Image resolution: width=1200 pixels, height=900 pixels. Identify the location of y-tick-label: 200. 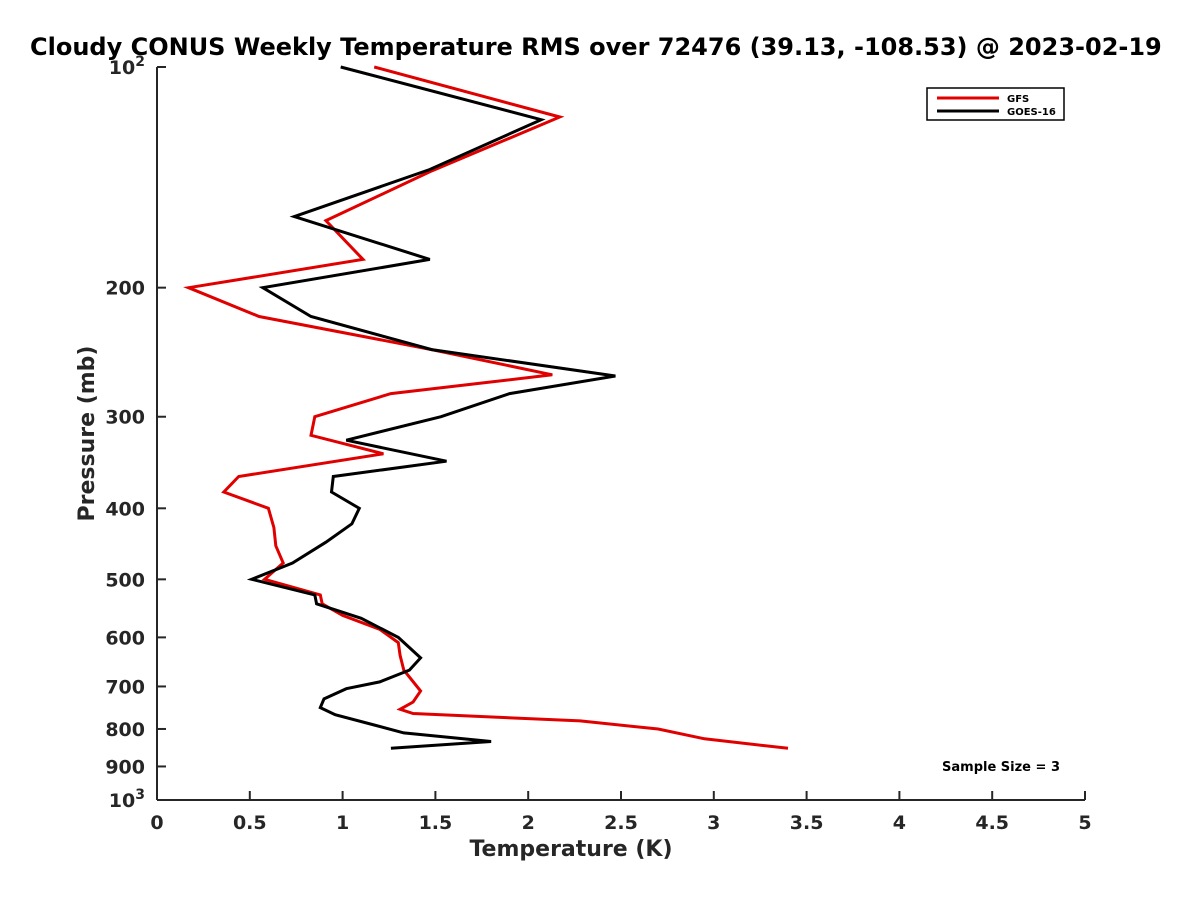
(125, 289).